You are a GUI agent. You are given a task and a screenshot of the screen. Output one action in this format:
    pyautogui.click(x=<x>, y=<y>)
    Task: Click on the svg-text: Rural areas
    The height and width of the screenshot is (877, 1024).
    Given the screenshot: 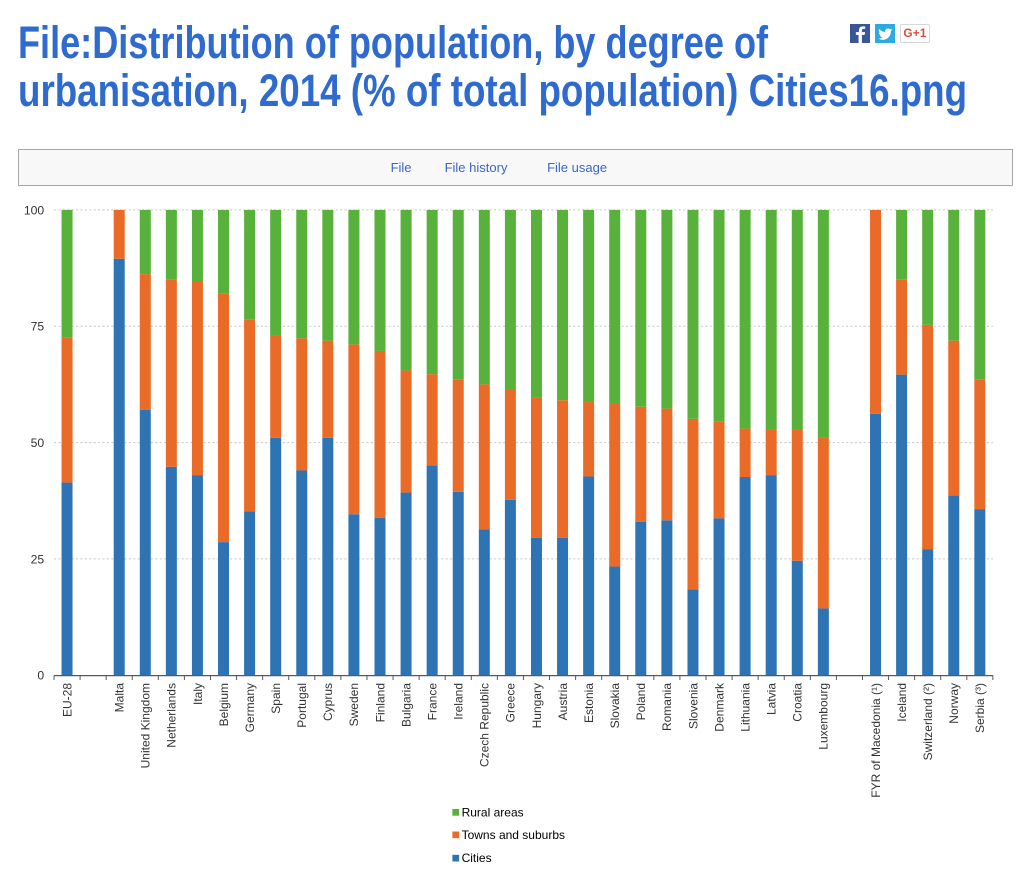 What is the action you would take?
    pyautogui.click(x=493, y=813)
    